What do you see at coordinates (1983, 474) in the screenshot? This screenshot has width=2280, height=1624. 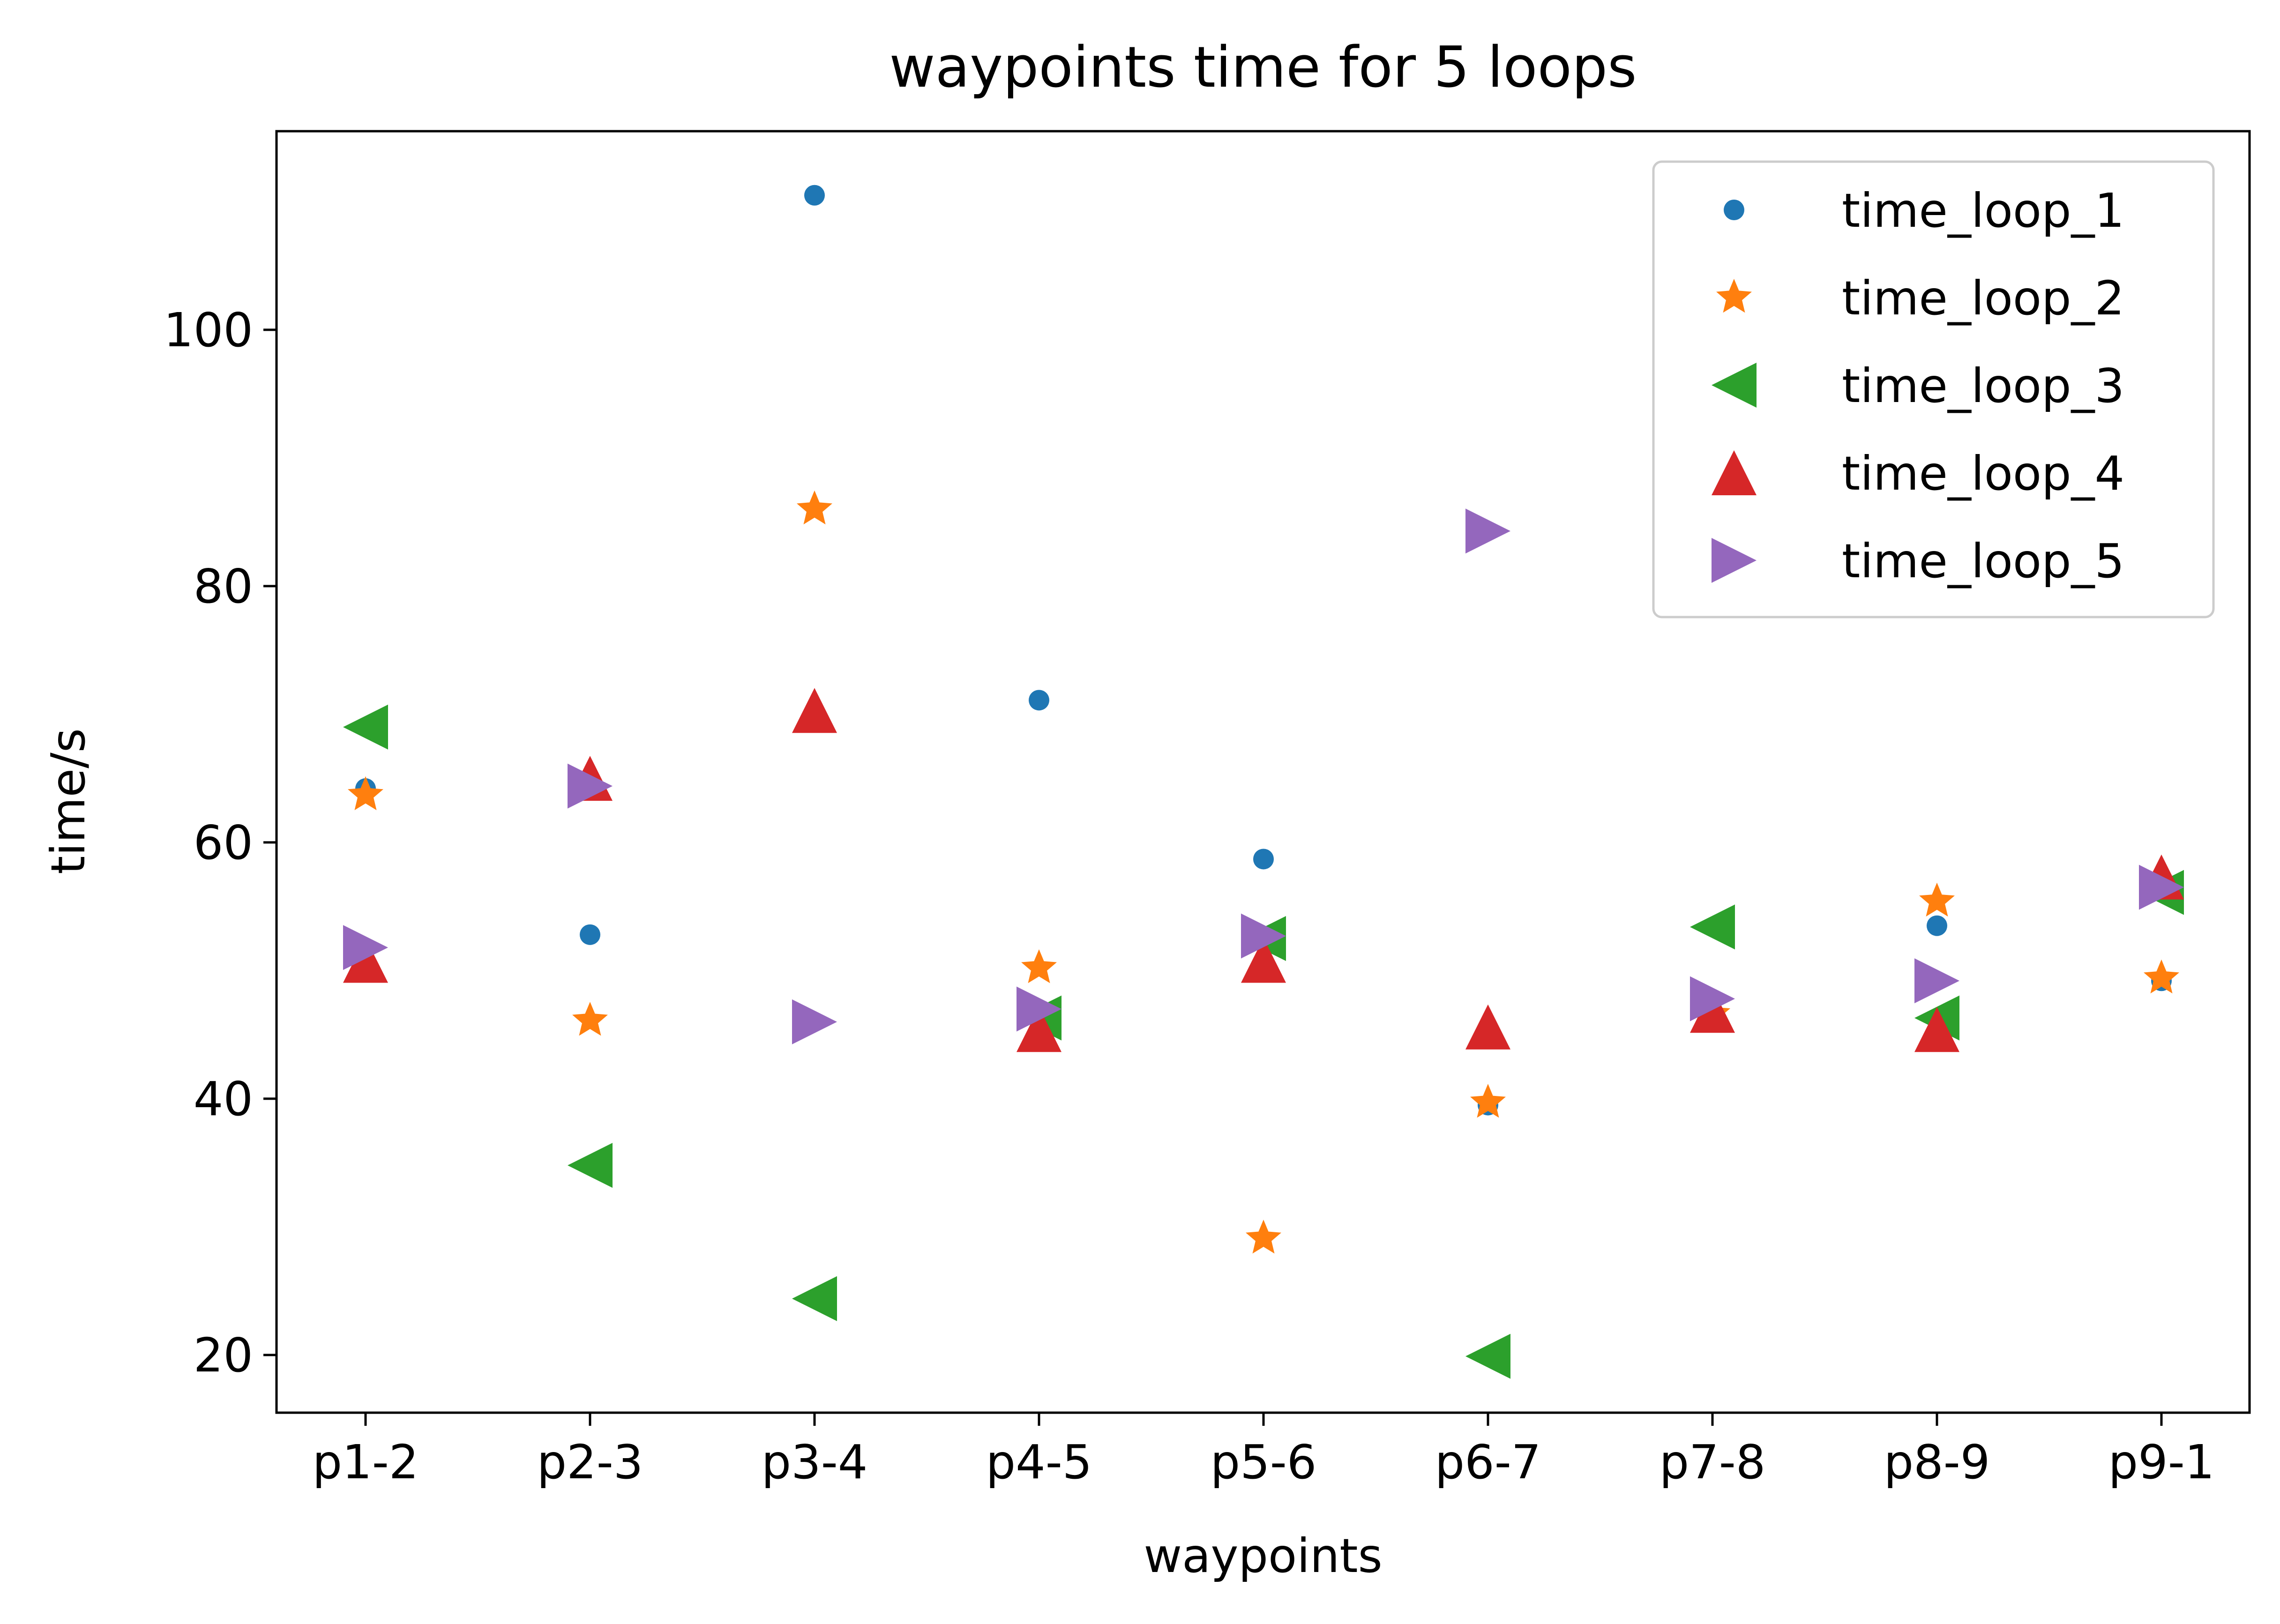 I see `legend-label: time_loop_4` at bounding box center [1983, 474].